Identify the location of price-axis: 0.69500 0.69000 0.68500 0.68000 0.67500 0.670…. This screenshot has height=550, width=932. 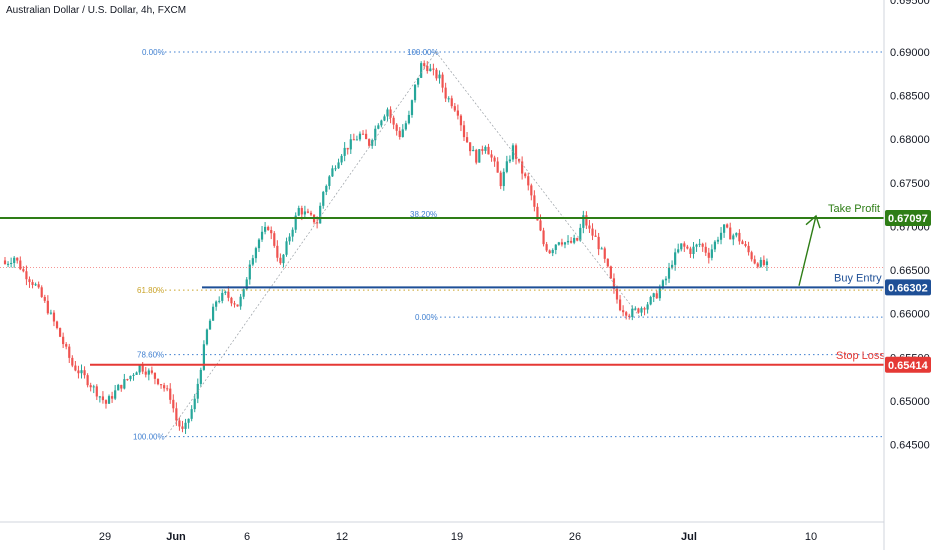
(908, 225).